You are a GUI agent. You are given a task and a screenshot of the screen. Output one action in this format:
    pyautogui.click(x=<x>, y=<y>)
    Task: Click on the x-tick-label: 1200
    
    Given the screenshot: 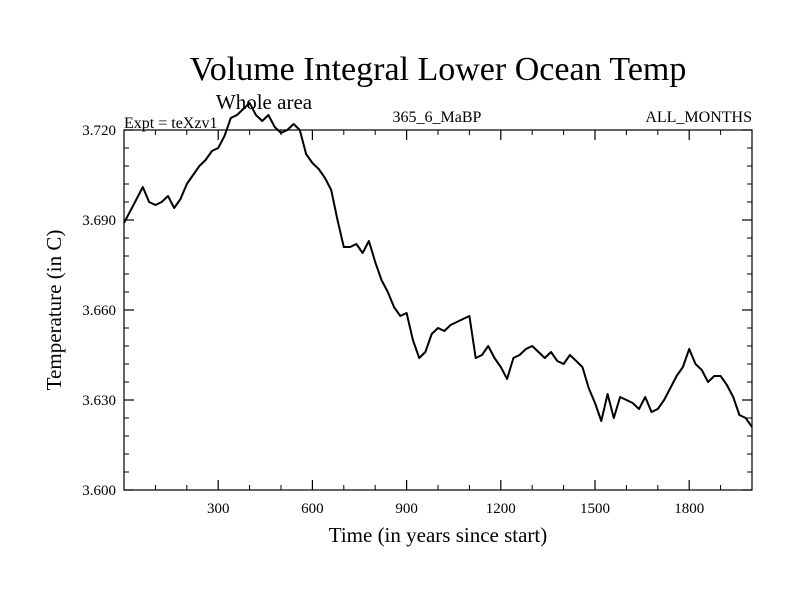 What is the action you would take?
    pyautogui.click(x=501, y=509)
    